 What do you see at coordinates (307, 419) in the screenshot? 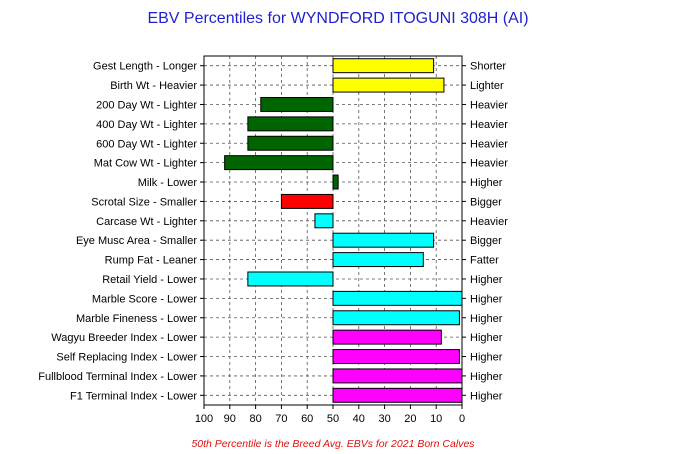
I see `x-tick-label: 60` at bounding box center [307, 419].